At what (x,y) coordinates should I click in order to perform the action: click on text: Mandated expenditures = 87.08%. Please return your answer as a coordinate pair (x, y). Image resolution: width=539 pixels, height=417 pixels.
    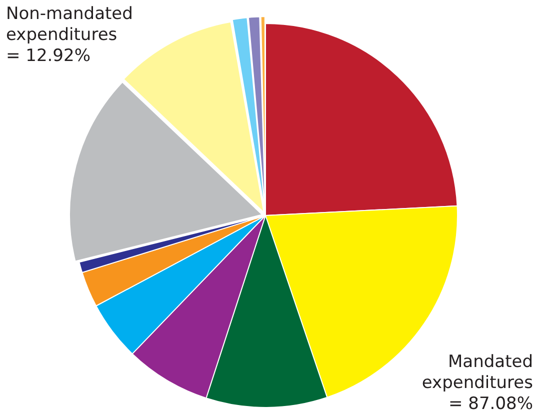
    Looking at the image, I should click on (476, 383).